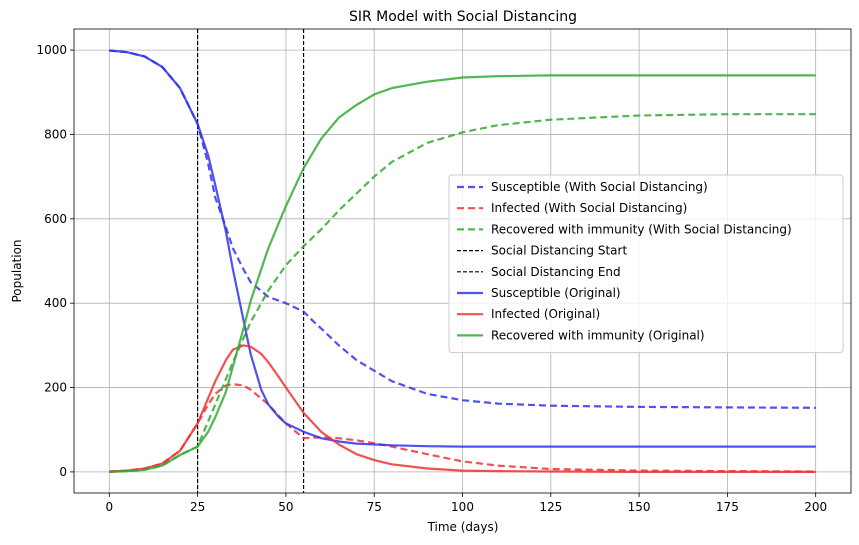 The image size is (859, 545). Describe the element at coordinates (599, 187) in the screenshot. I see `legend-label: Susceptible (With Social Distancing)` at that location.